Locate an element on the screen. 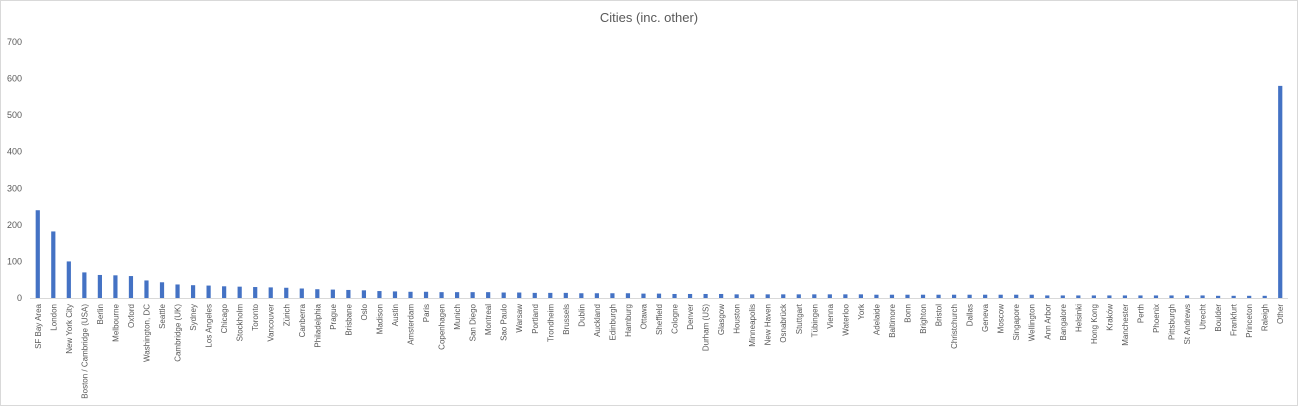  y-tick-label: 0 is located at coordinates (19, 298).